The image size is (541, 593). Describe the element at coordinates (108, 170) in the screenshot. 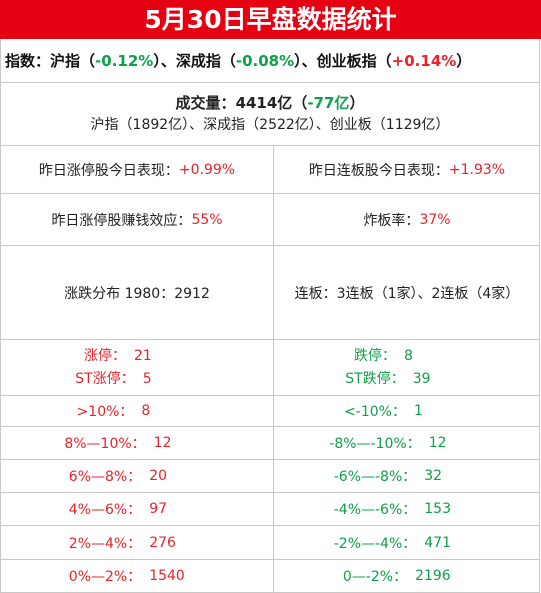

I see `limitup-performance-label: 昨日涨停股今日表现：` at that location.